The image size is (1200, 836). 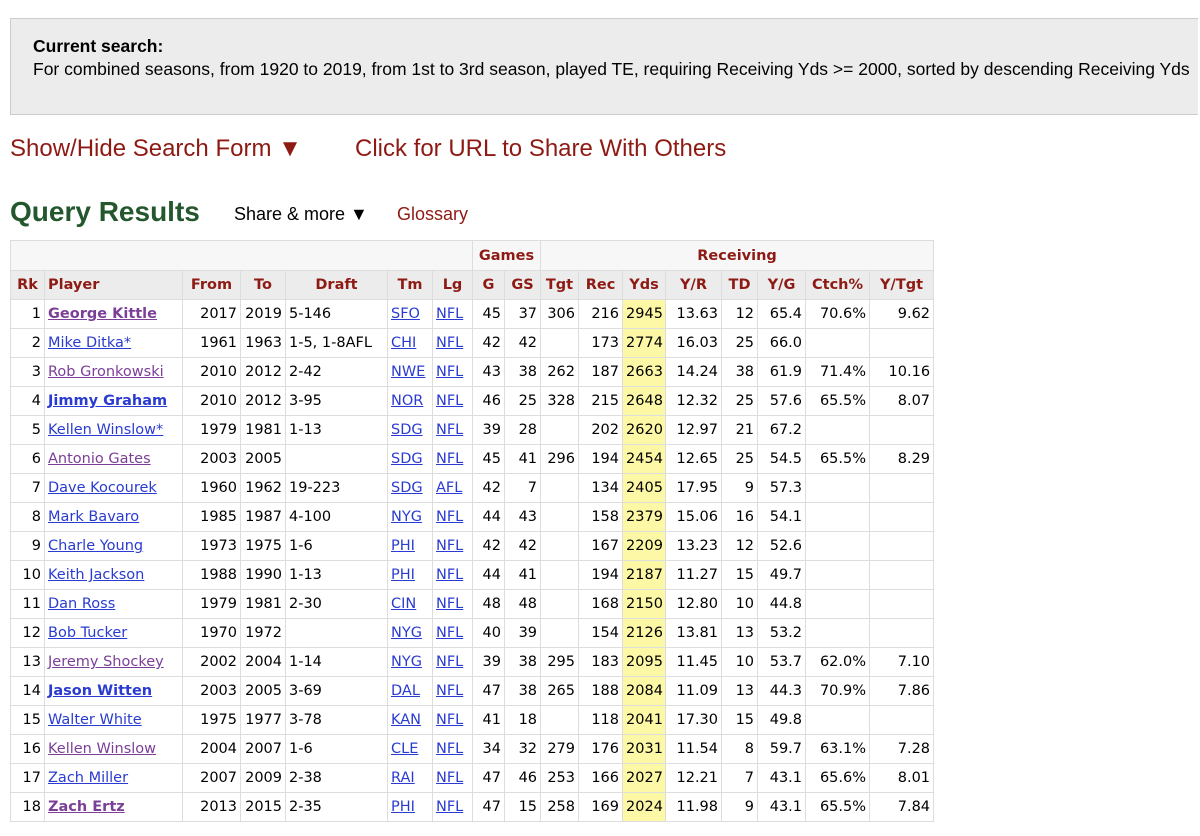 What do you see at coordinates (488, 285) in the screenshot?
I see `column-header: G` at bounding box center [488, 285].